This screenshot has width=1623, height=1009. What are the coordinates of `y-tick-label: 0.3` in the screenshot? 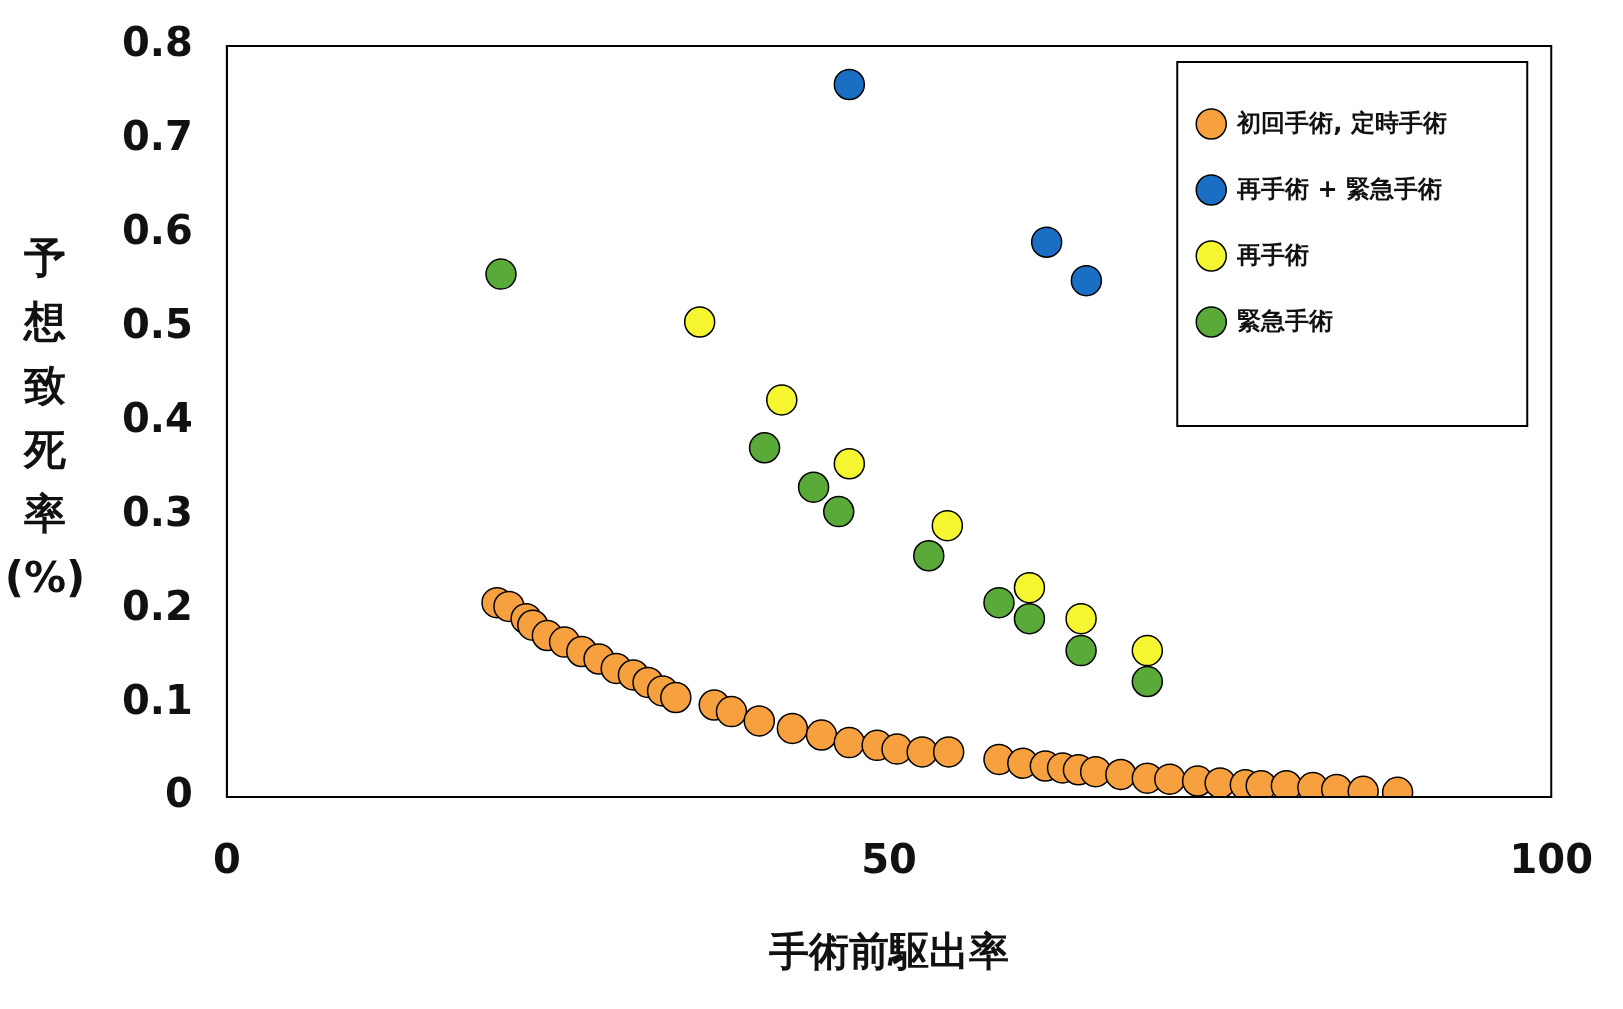 It's located at (157, 511).